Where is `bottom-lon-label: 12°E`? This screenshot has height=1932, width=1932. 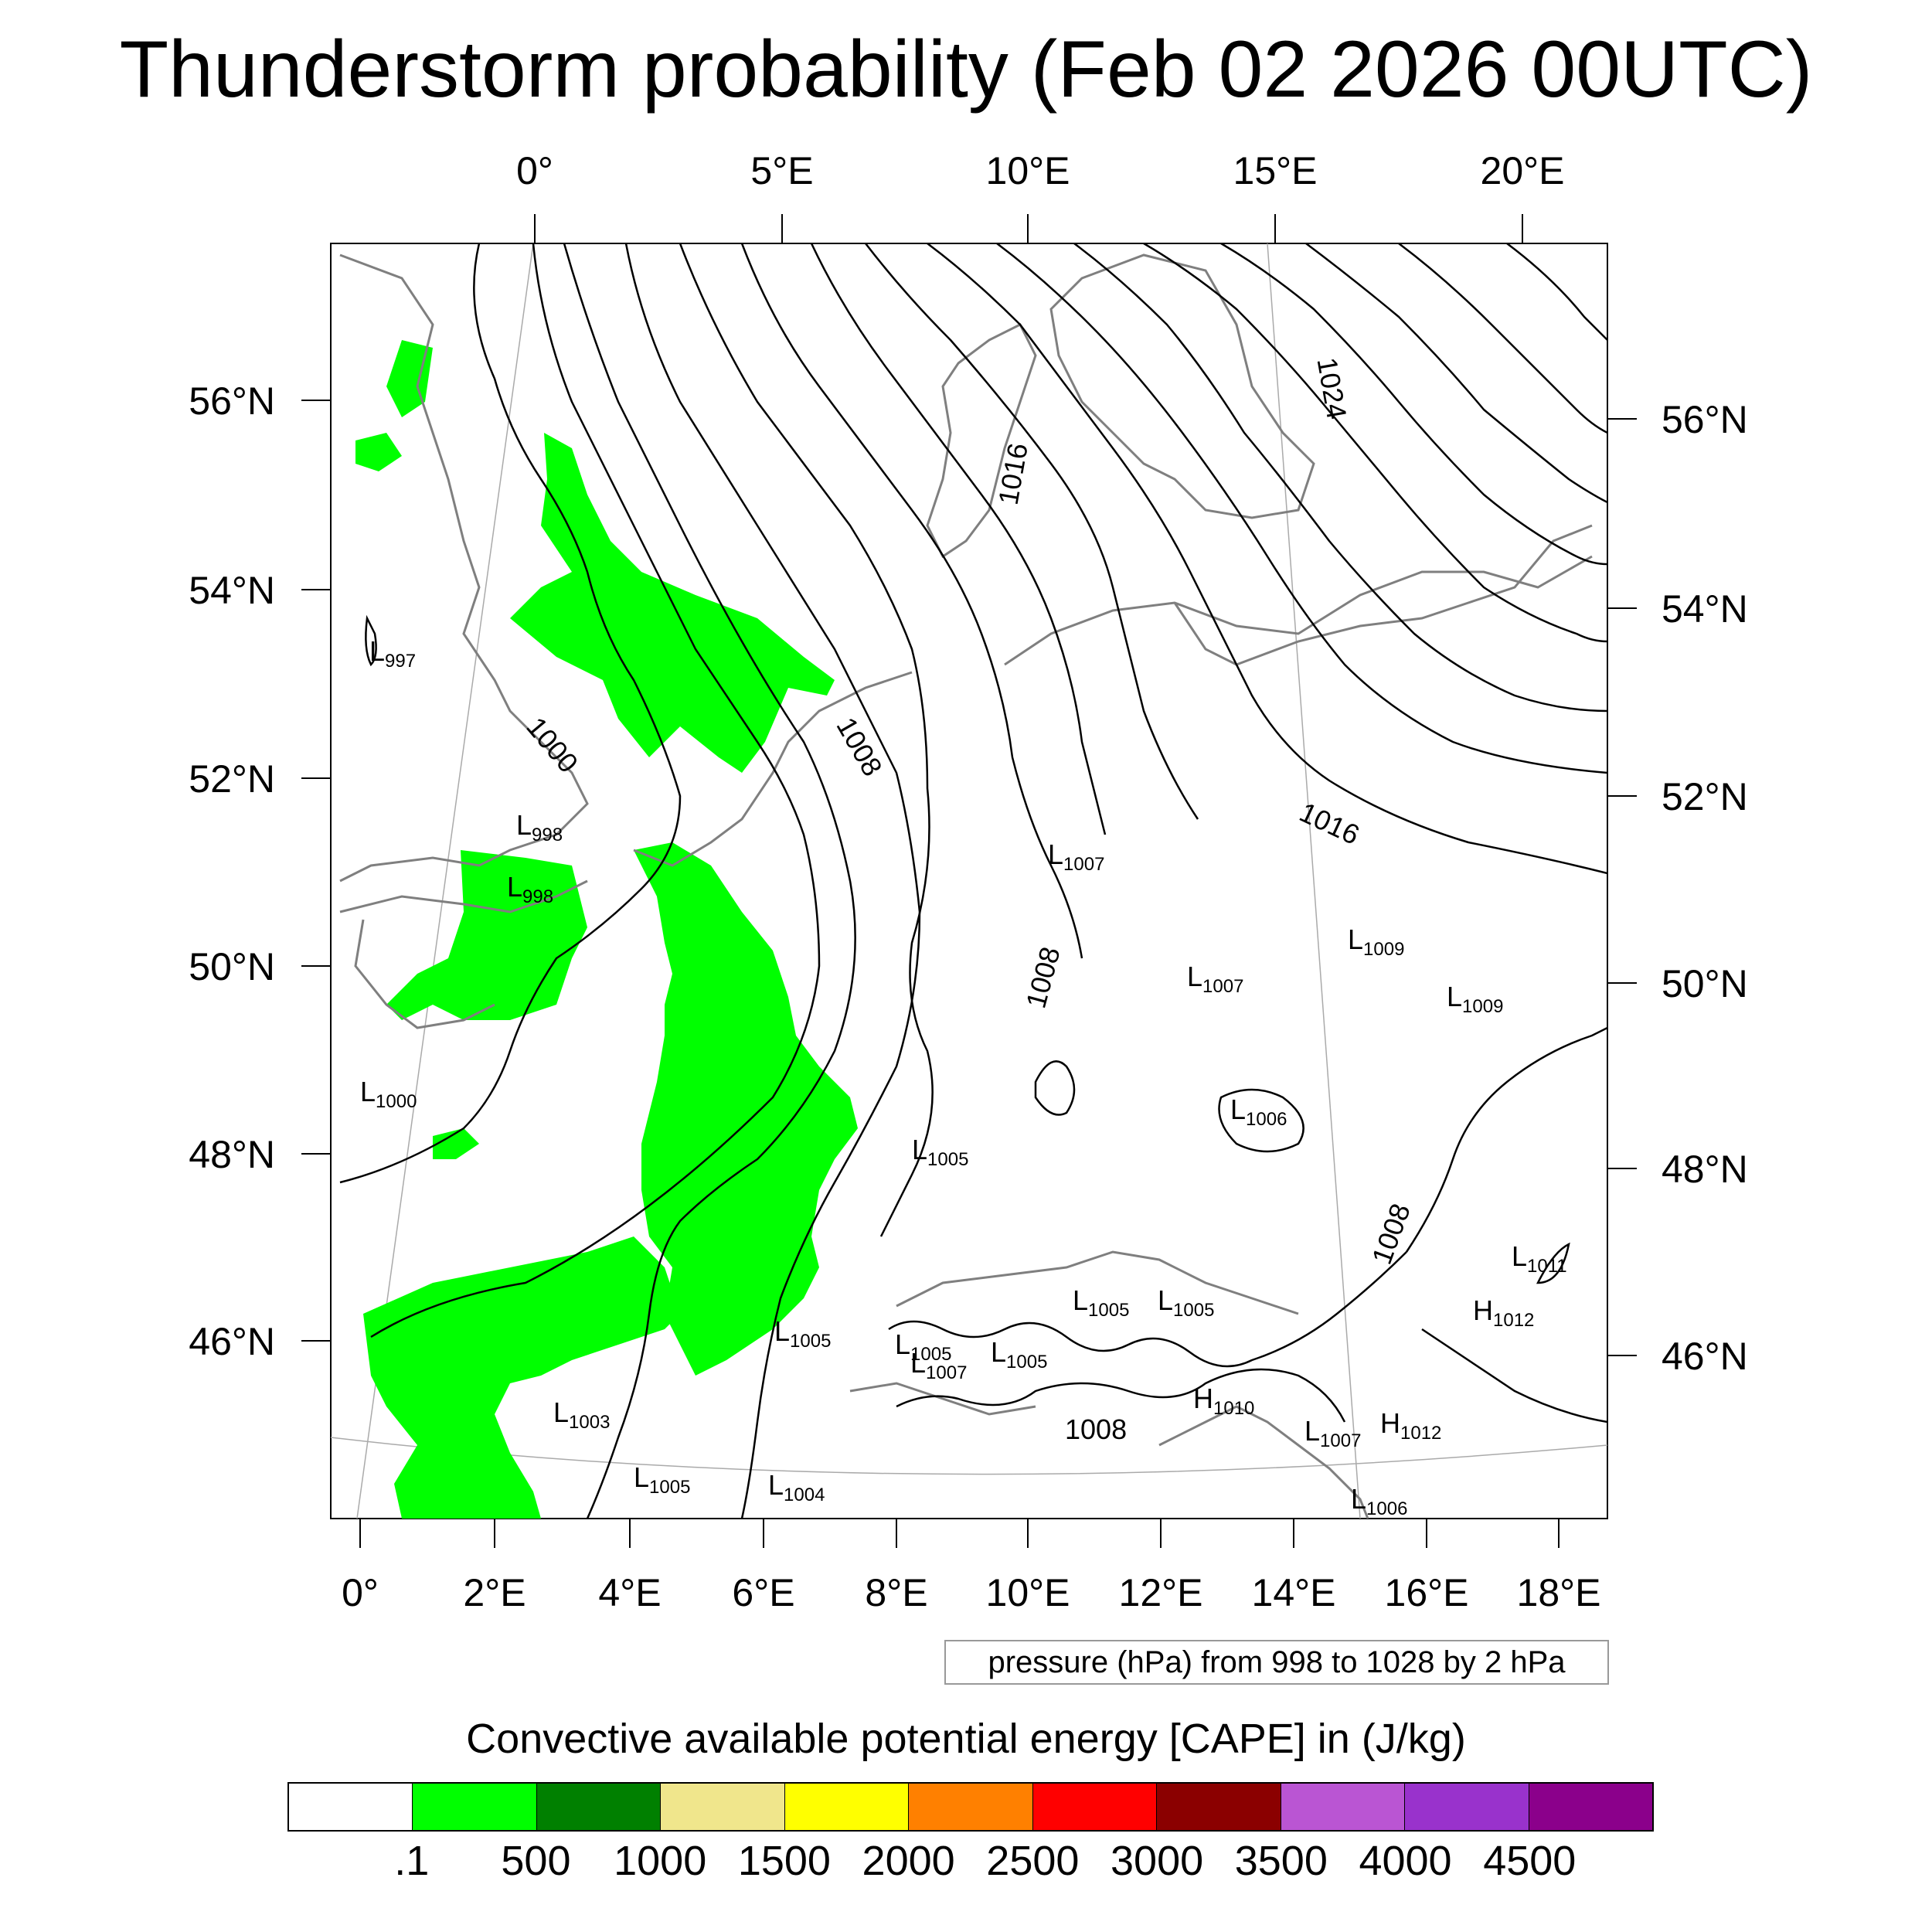
bottom-lon-label: 12°E is located at coordinates (1161, 1593).